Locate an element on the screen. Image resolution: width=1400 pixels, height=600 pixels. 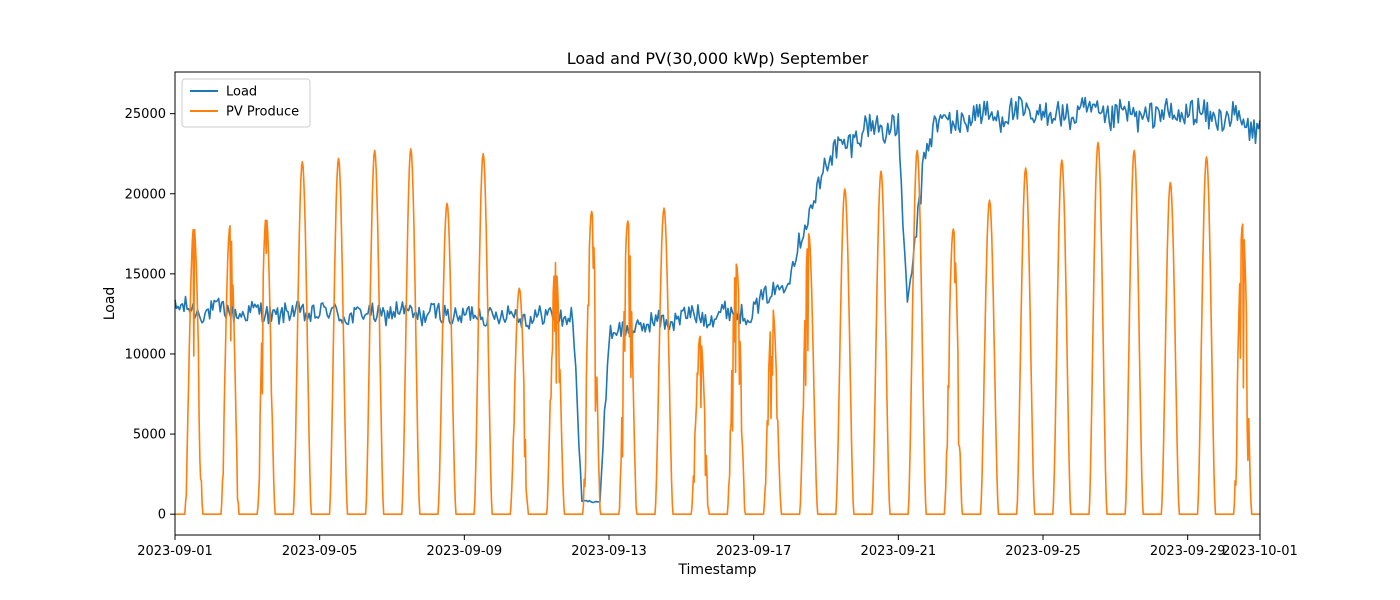
legend-label: Load is located at coordinates (241, 92).